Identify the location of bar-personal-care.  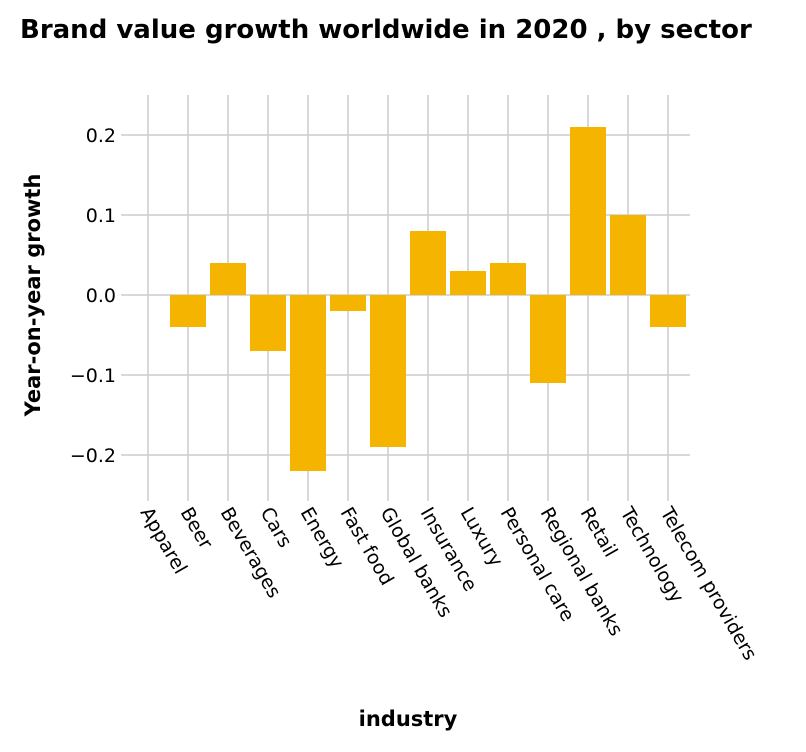
(508, 279).